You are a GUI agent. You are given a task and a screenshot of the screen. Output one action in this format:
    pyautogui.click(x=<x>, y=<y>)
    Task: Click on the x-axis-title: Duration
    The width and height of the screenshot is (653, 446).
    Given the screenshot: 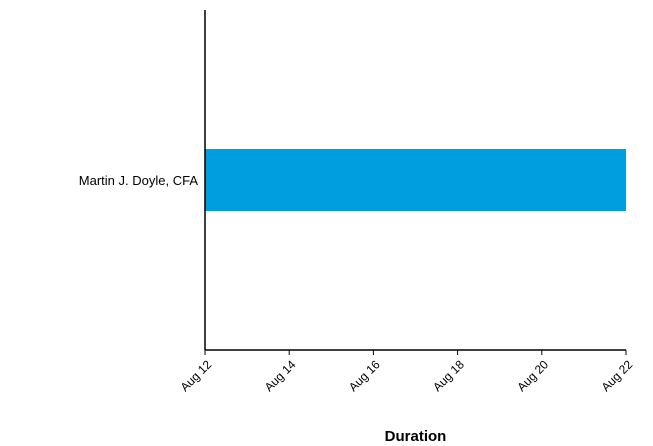 What is the action you would take?
    pyautogui.click(x=416, y=436)
    